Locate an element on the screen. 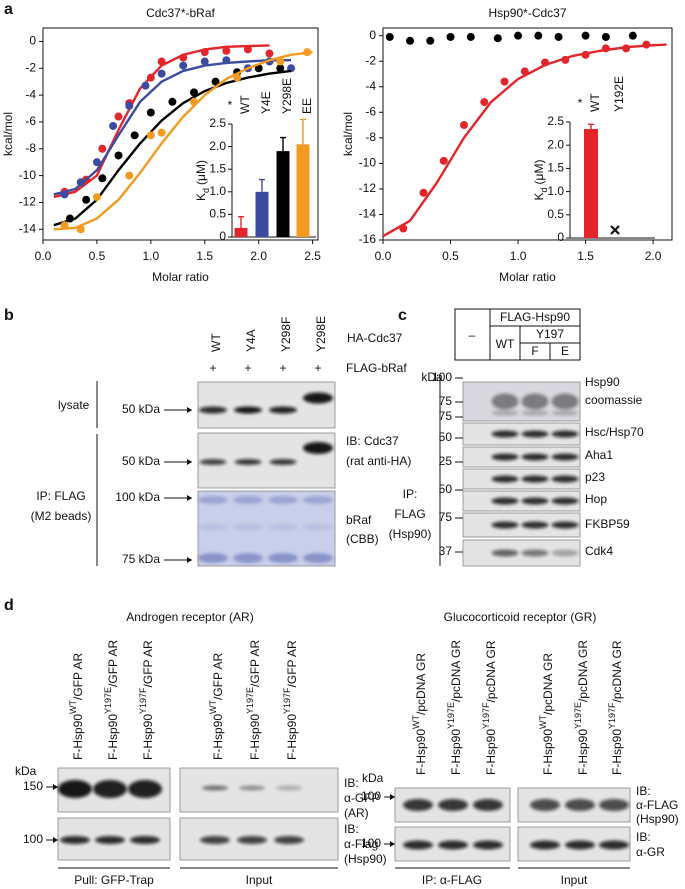 Image resolution: width=685 pixels, height=889 pixels. inset-y-label-unit: (μM) is located at coordinates (539, 172).